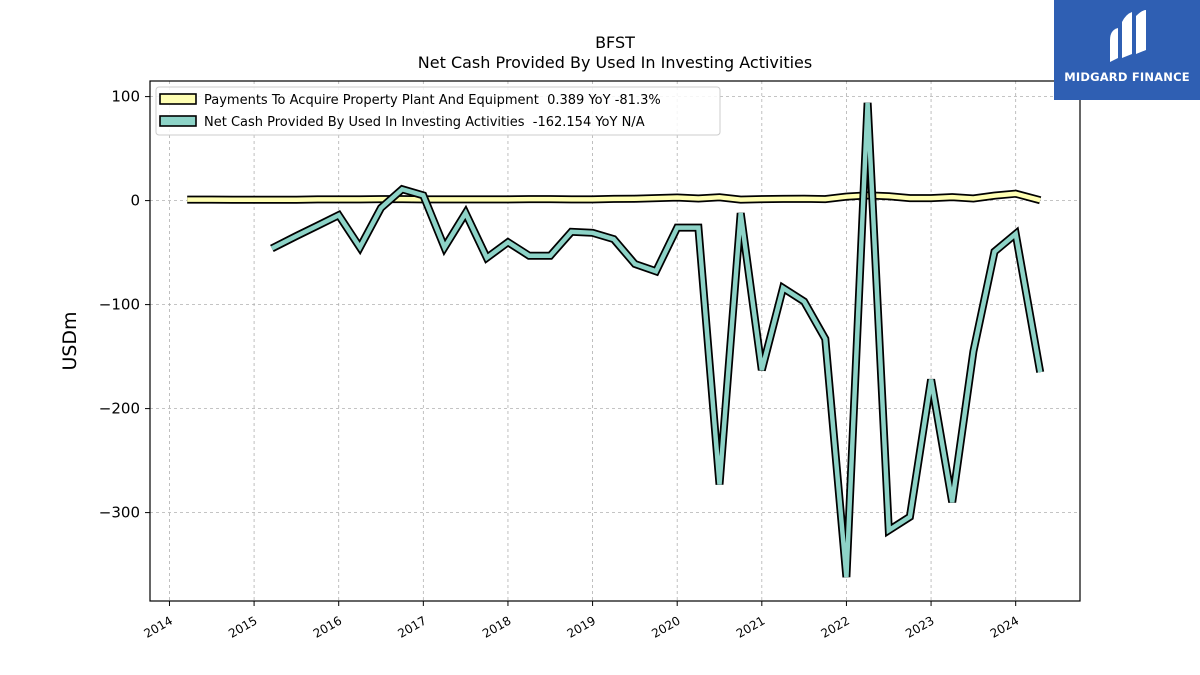 Image resolution: width=1200 pixels, height=675 pixels. I want to click on y-tick-label: 0, so click(135, 201).